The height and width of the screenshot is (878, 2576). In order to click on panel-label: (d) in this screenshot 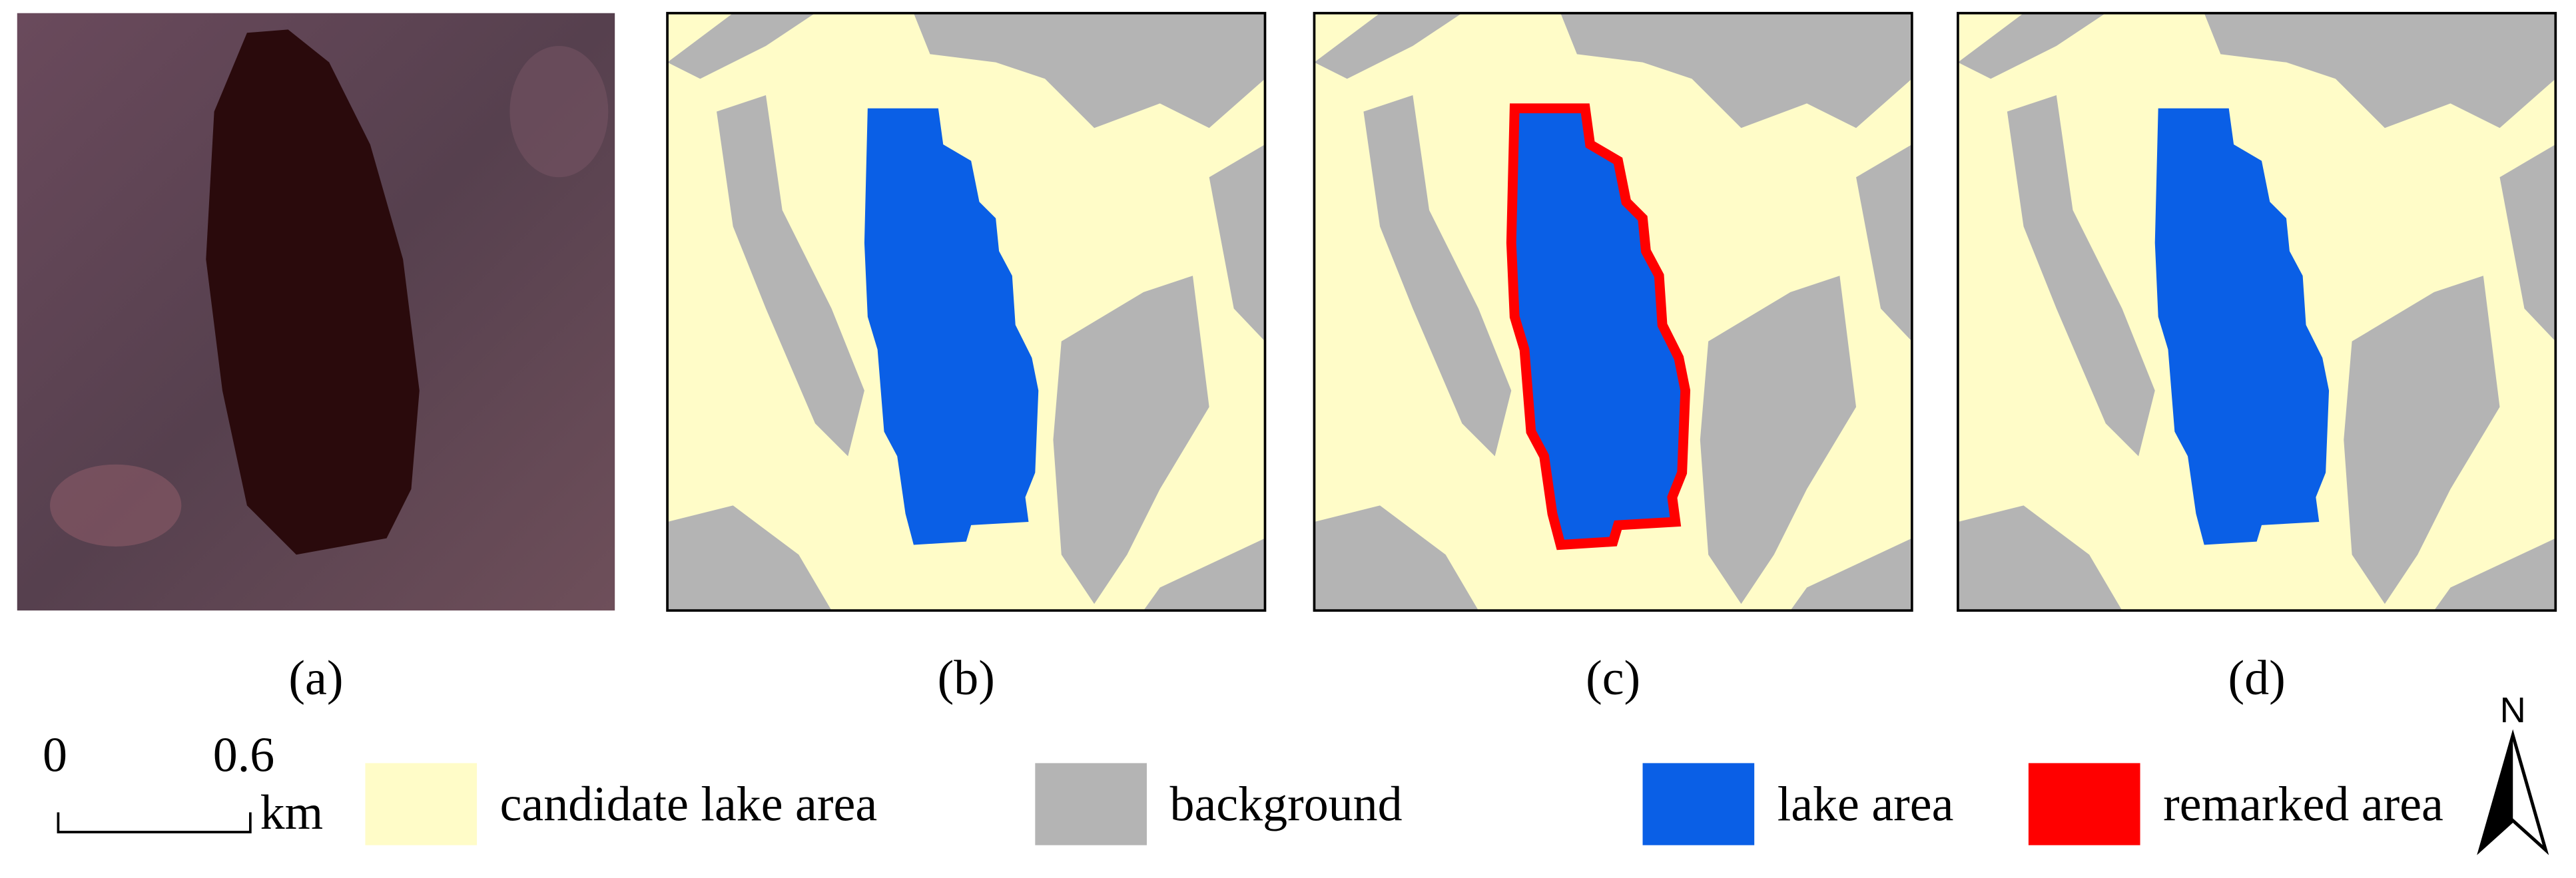, I will do `click(2256, 677)`.